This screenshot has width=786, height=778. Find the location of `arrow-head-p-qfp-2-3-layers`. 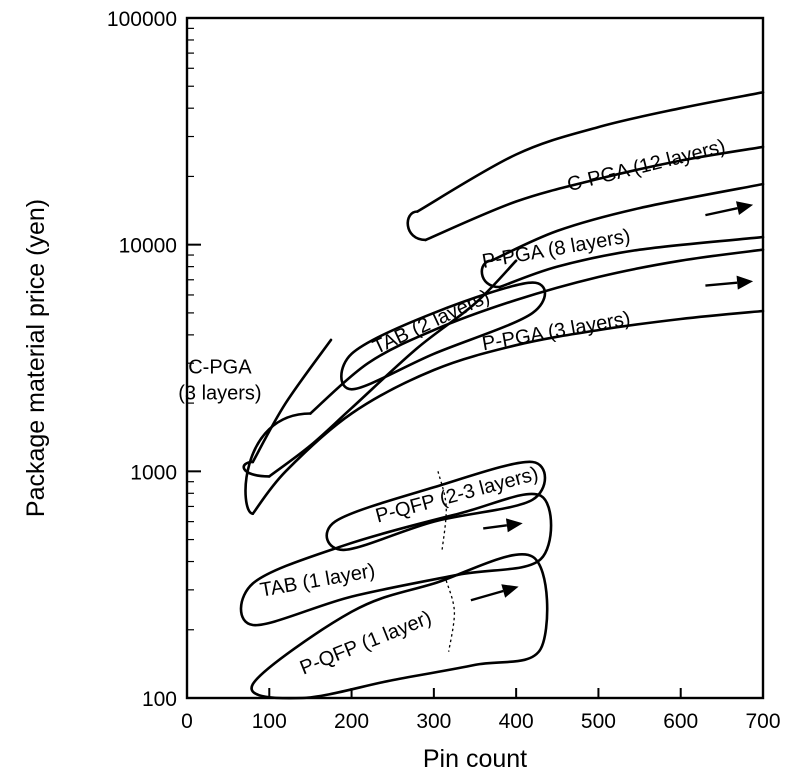

arrow-head-p-qfp-2-3-layers is located at coordinates (514, 525).